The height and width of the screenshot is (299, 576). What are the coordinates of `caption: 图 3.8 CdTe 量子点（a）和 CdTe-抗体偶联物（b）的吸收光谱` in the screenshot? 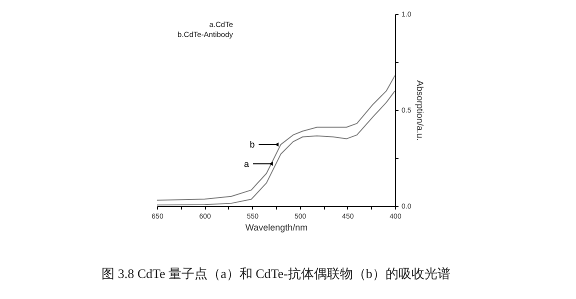 It's located at (276, 273).